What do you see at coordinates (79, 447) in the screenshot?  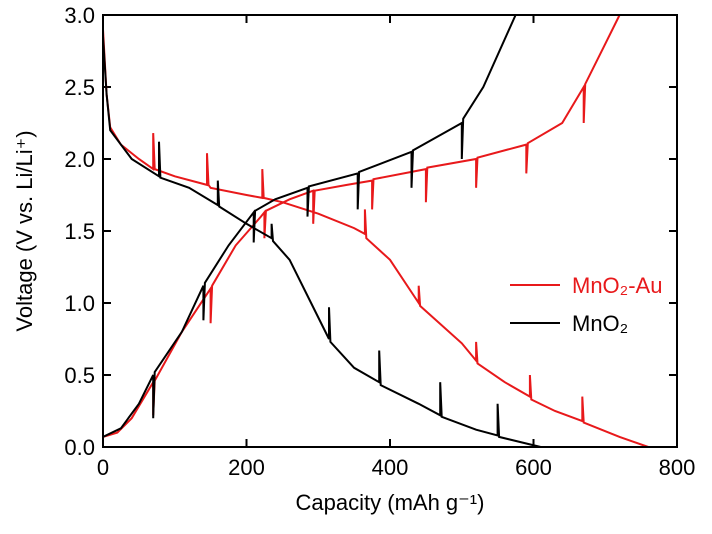 I see `y-tick-label: 0.0` at bounding box center [79, 447].